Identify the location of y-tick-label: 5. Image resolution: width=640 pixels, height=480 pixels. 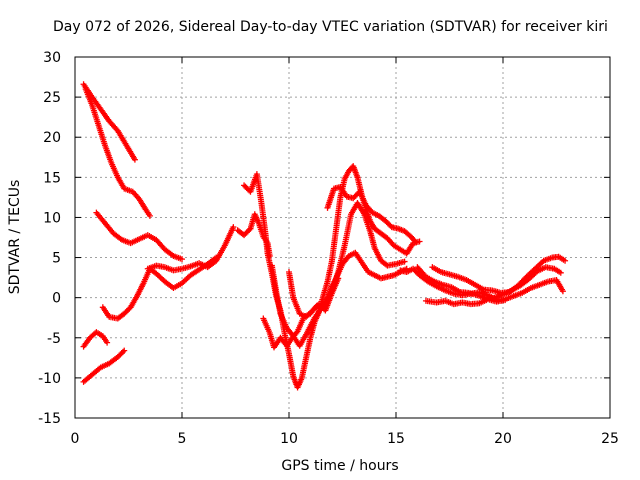
(56, 259).